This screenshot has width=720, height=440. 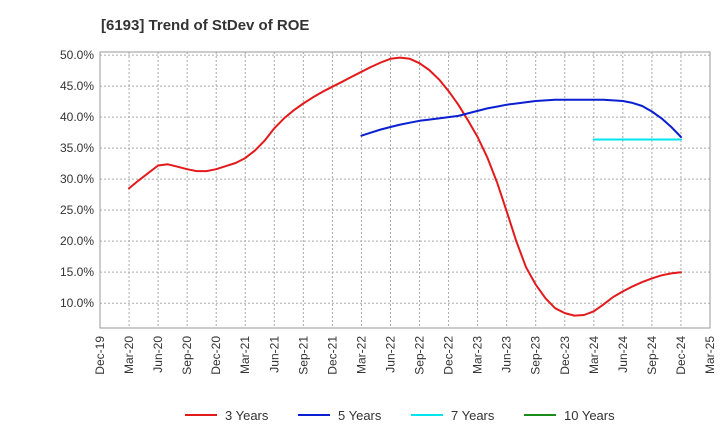 I want to click on y-tick-label: 40.0%, so click(x=77, y=117).